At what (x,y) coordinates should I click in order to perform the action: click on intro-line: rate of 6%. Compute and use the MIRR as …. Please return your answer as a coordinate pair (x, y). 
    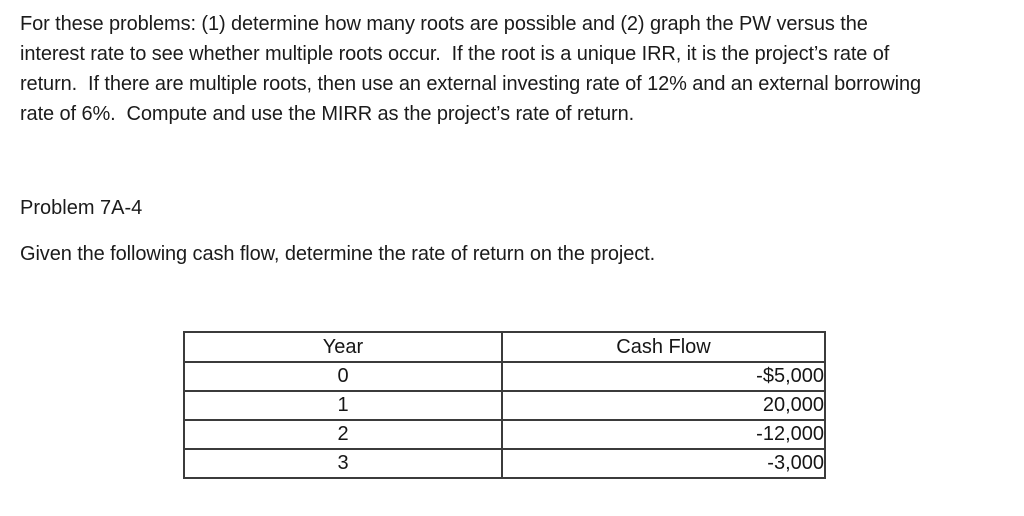
    Looking at the image, I should click on (327, 114).